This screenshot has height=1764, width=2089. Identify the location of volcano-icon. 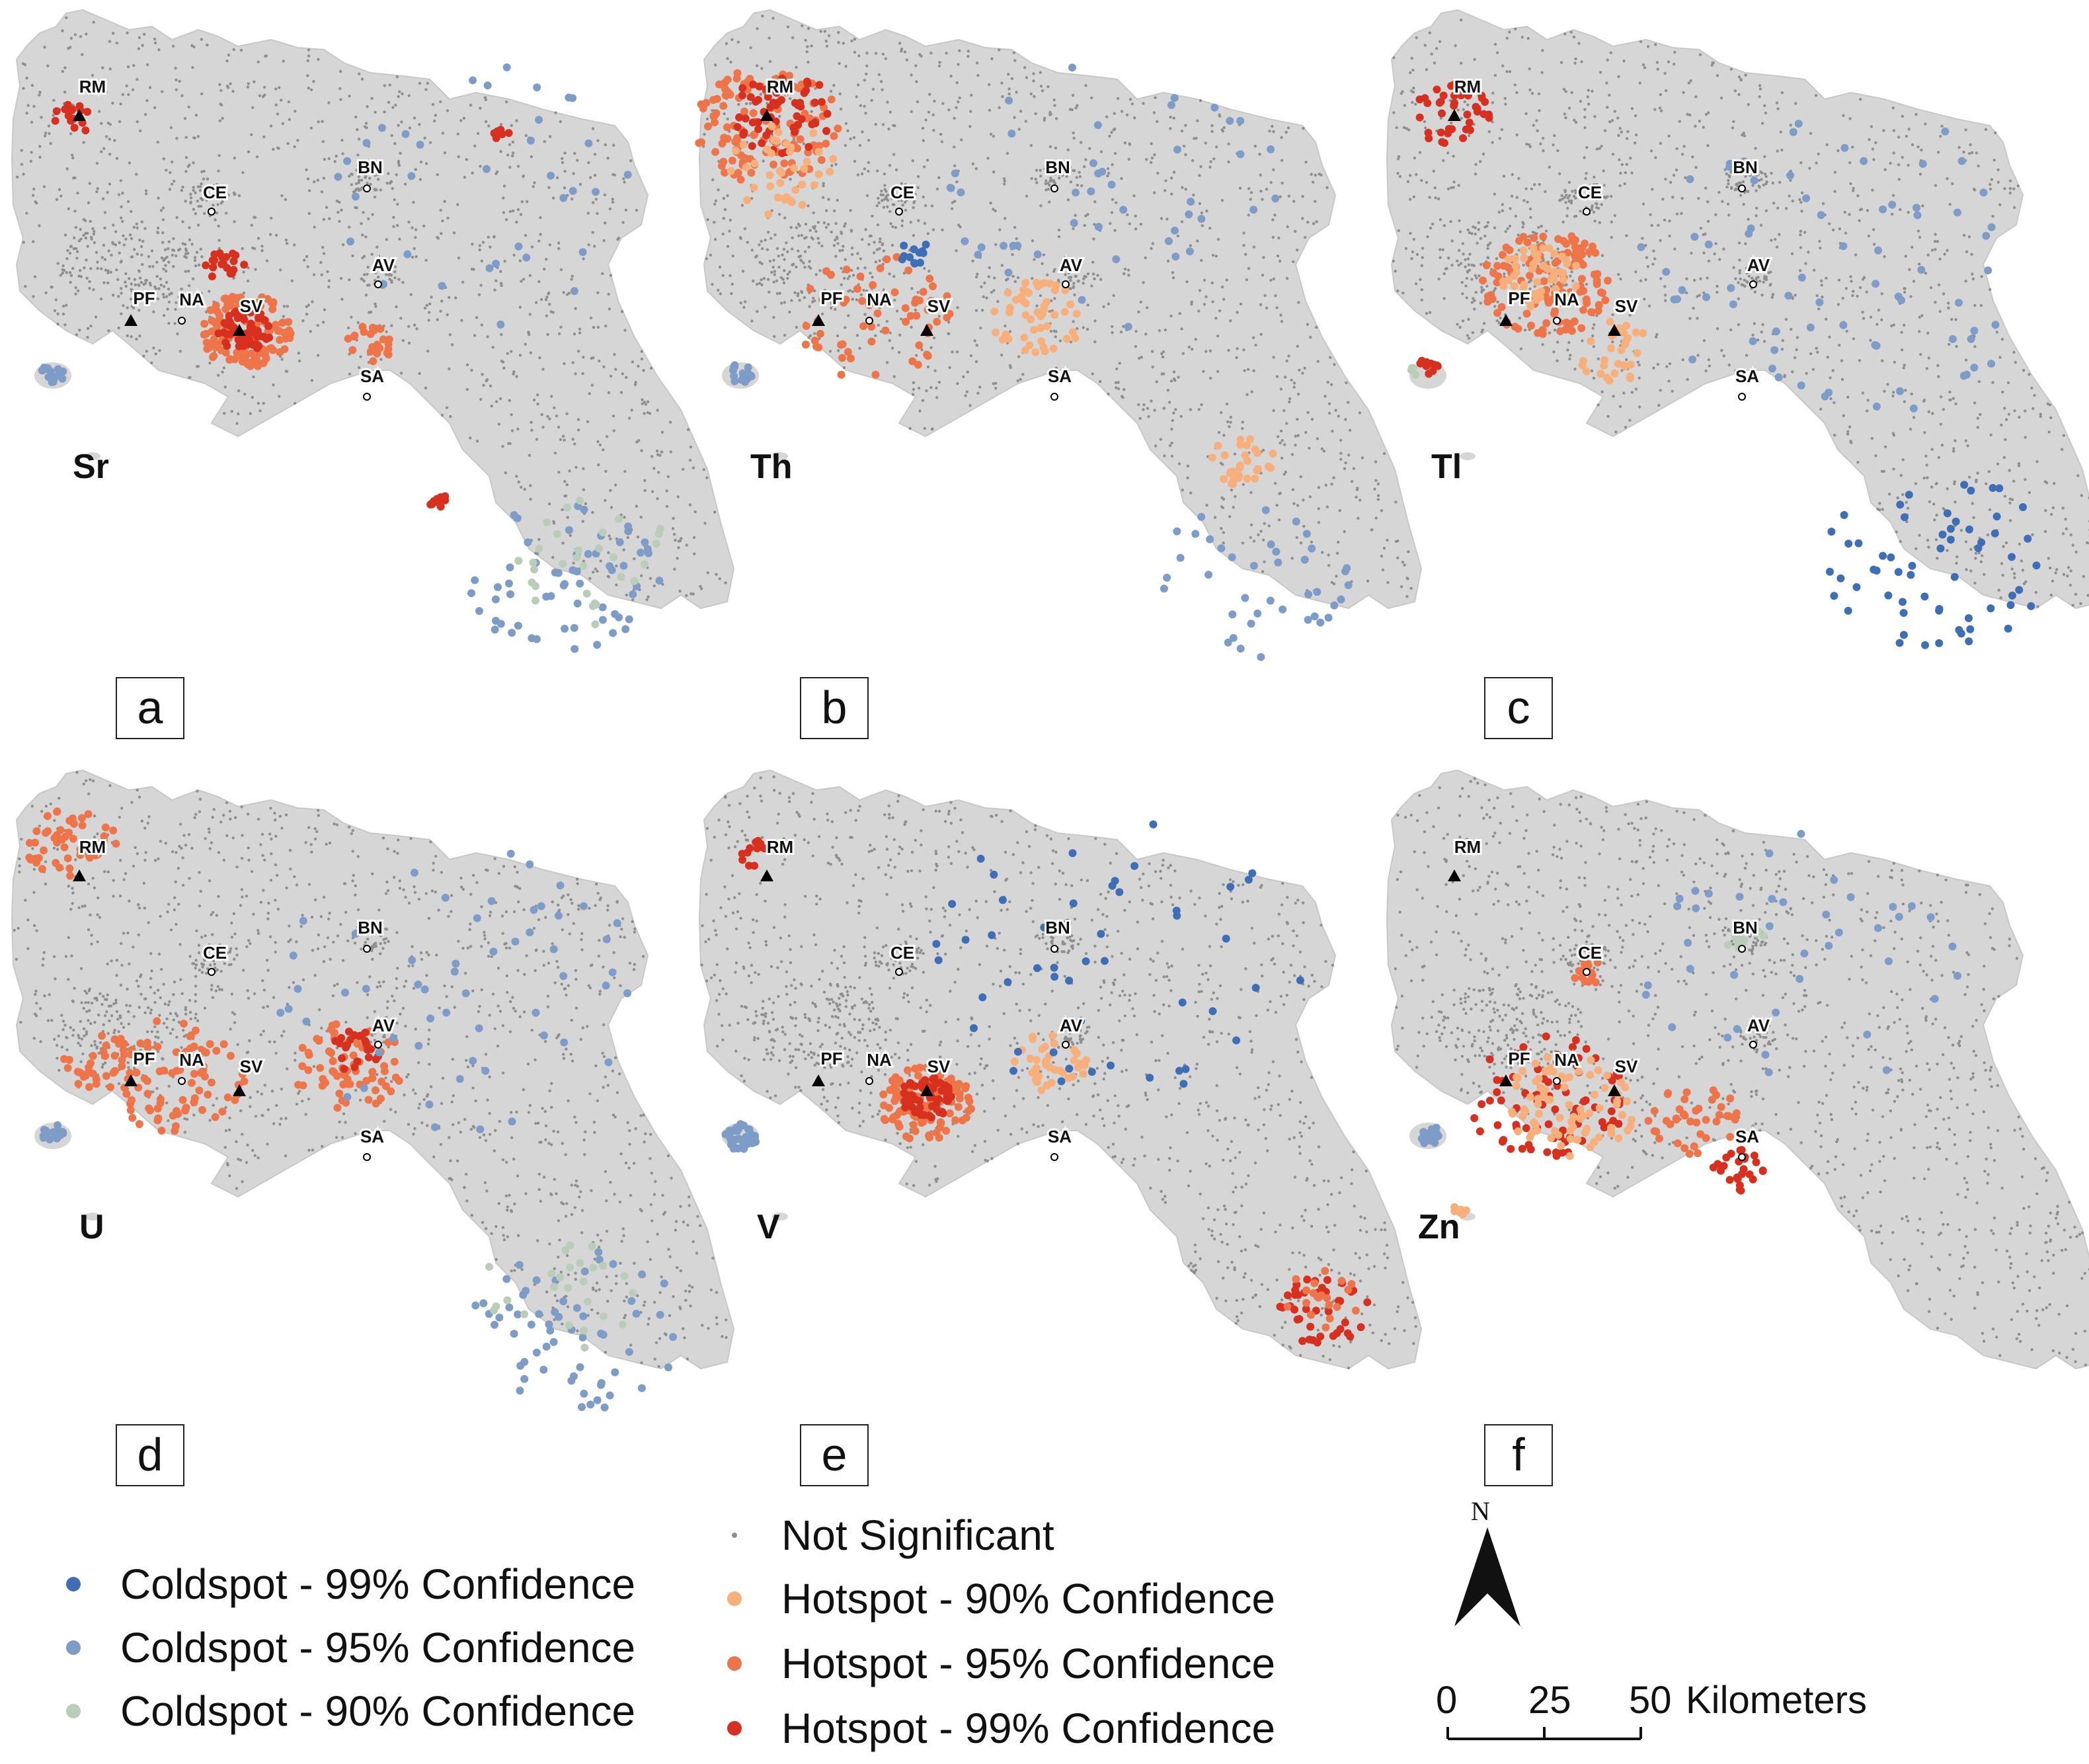
(131, 320).